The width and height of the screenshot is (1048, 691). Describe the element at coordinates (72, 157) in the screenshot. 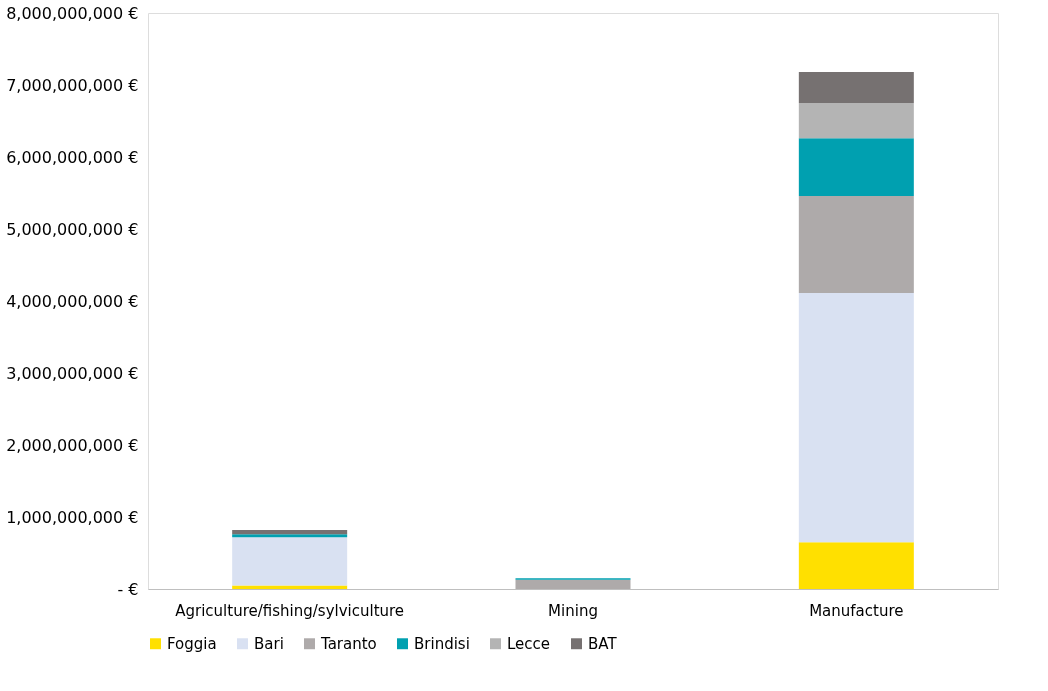

I see `y-tick-label: 6,000,000,000 €` at that location.